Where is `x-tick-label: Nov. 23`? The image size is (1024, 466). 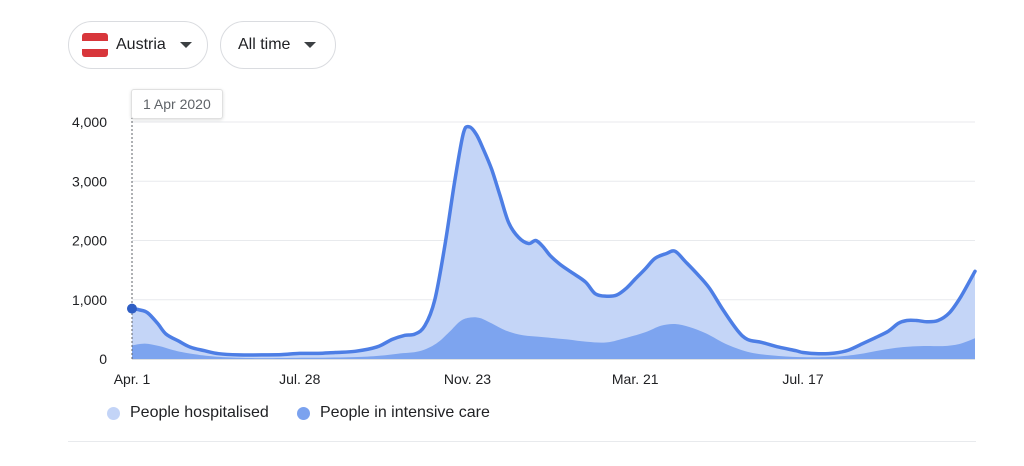
x-tick-label: Nov. 23 is located at coordinates (467, 379).